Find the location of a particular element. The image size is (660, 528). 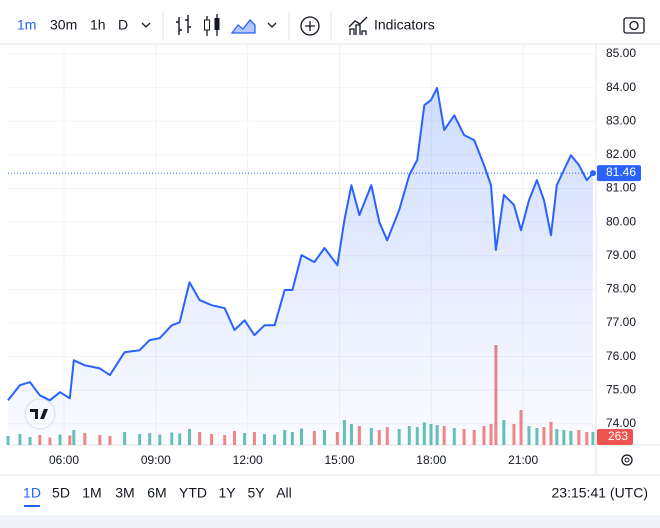

y-tick-label: 78.00 is located at coordinates (621, 289).